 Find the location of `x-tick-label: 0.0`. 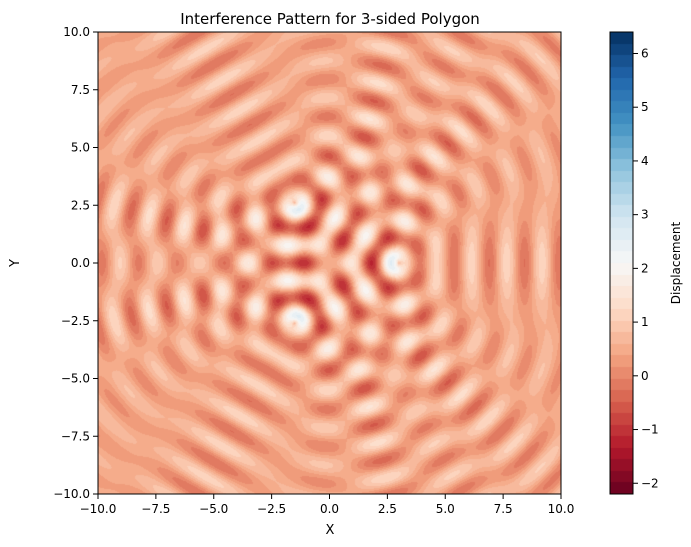

x-tick-label: 0.0 is located at coordinates (329, 509).